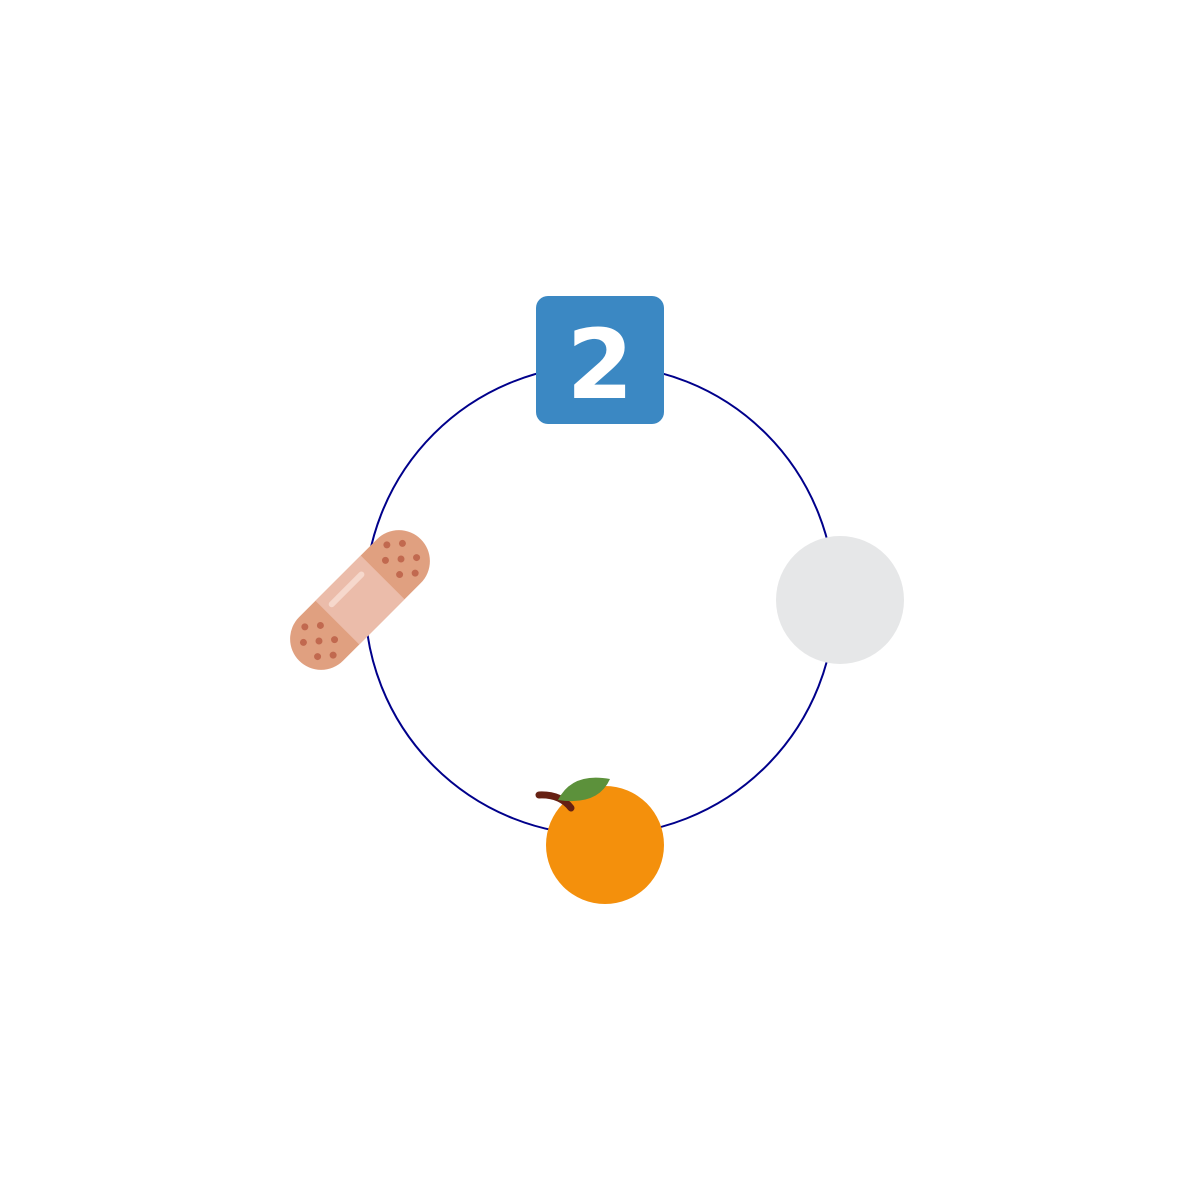 This screenshot has height=1200, width=1200. I want to click on white-circle-icon, so click(840, 600).